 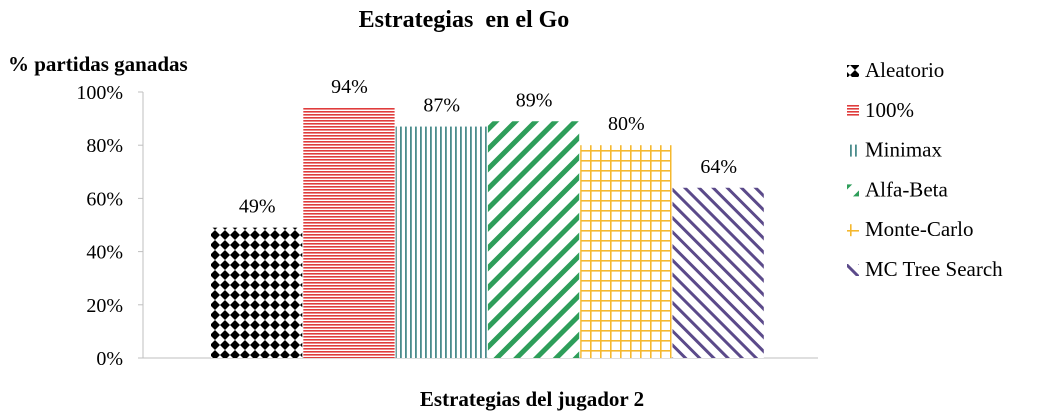 I want to click on chart-title: Estrategias en el Go, so click(x=464, y=20).